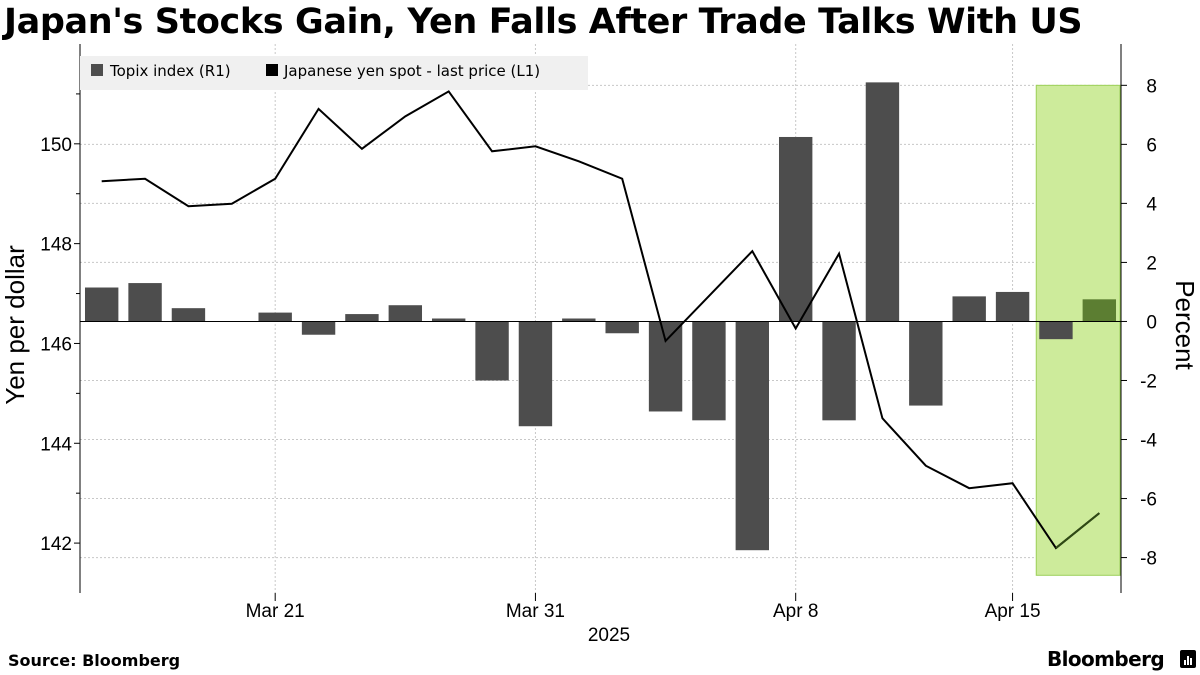 This screenshot has height=675, width=1200. I want to click on right-tick-label: 2, so click(1151, 263).